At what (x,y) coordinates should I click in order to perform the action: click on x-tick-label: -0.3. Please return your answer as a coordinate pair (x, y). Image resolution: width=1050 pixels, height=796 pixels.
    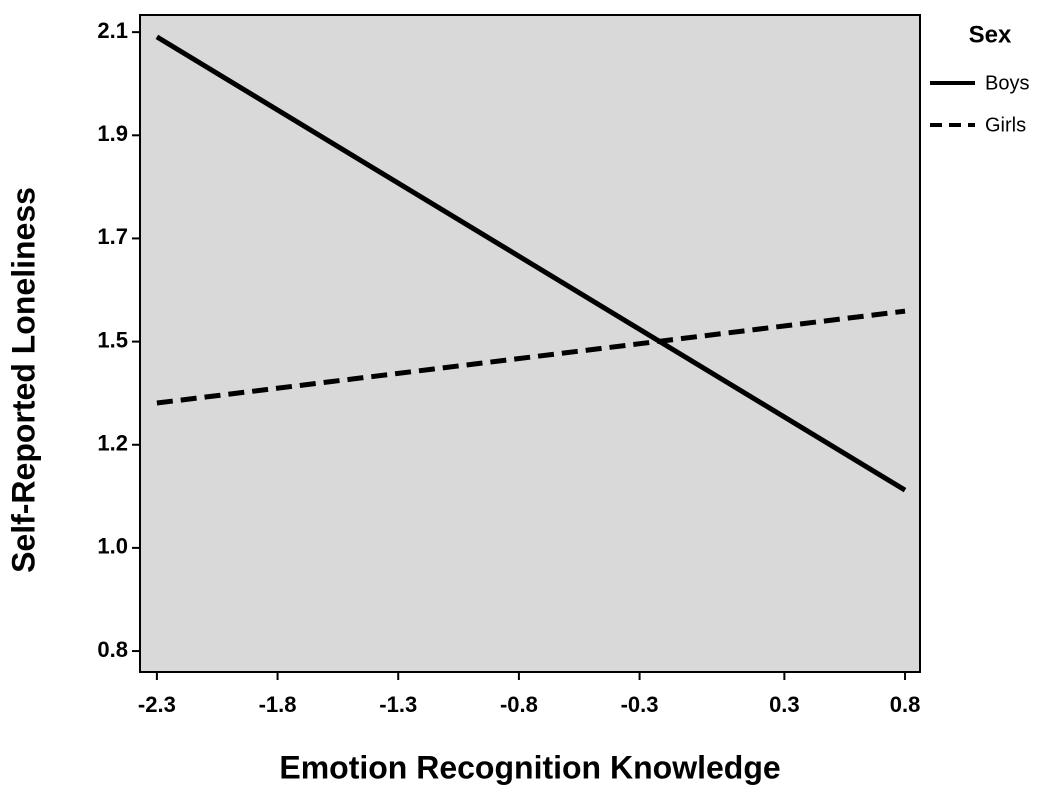
    Looking at the image, I should click on (640, 704).